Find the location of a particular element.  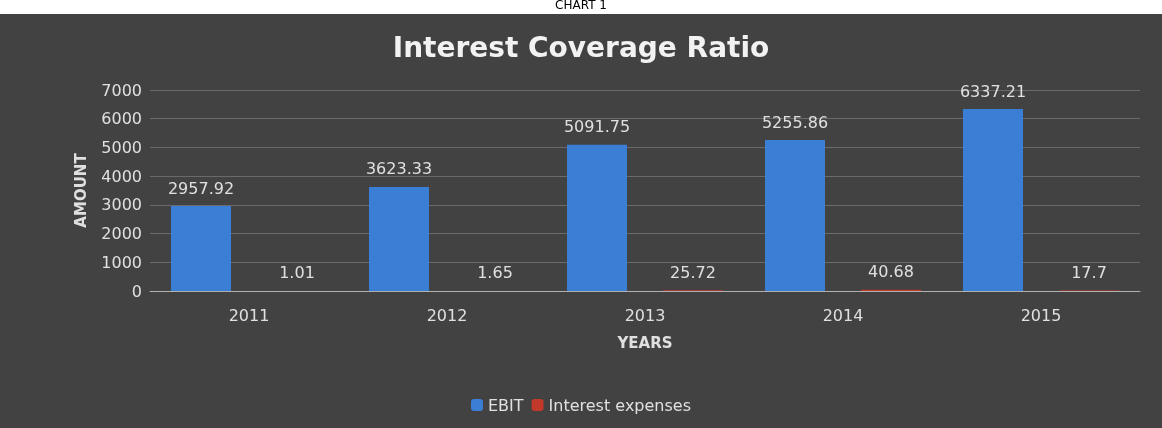

y-tick-label: 7000 is located at coordinates (121, 90).